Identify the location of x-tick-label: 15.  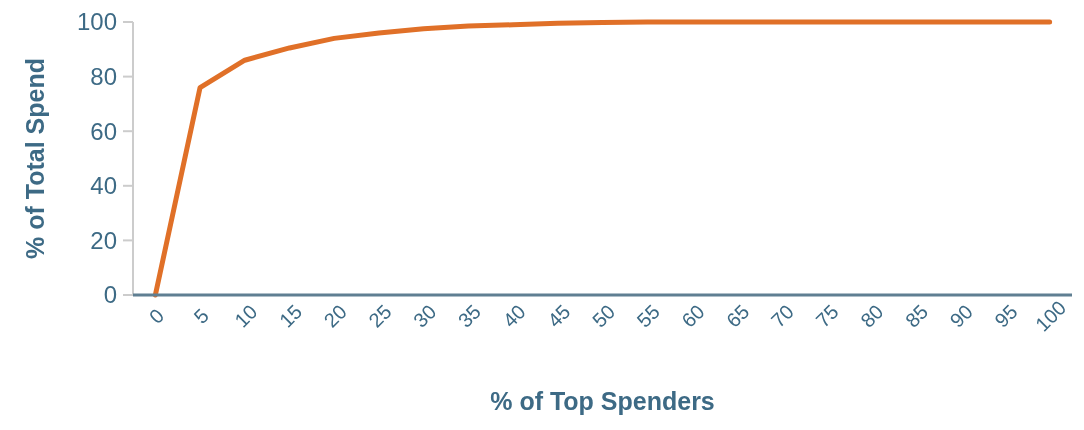
(290, 316).